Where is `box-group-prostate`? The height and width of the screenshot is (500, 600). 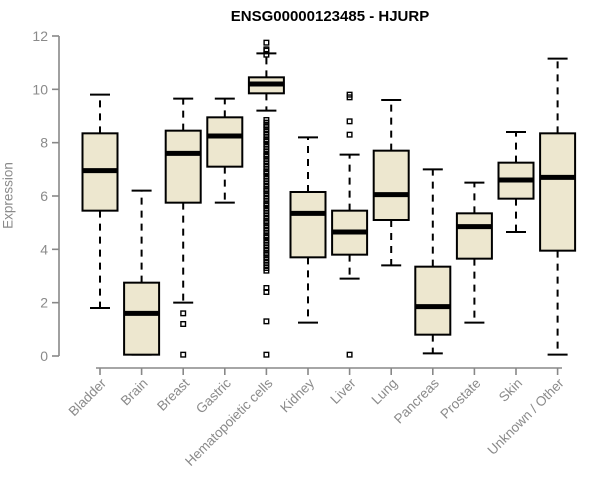 box-group-prostate is located at coordinates (474, 252).